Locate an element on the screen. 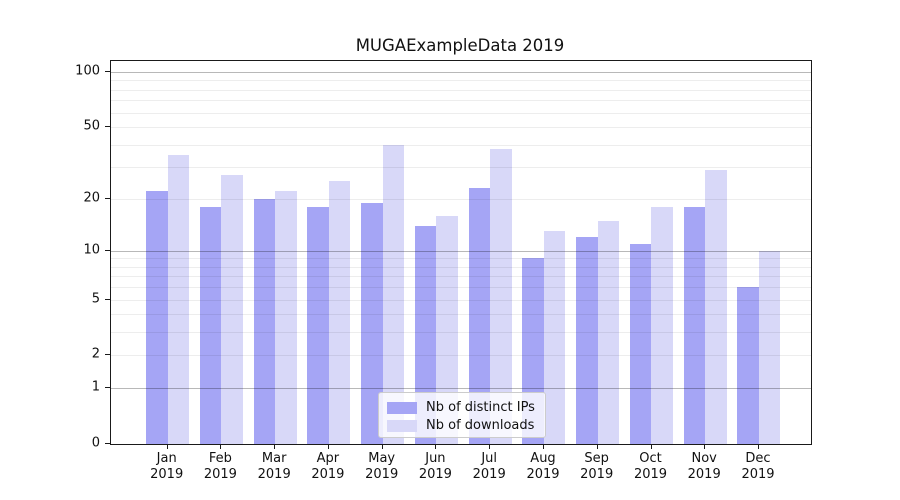 Image resolution: width=900 pixels, height=500 pixels. x-tick-mark-may is located at coordinates (382, 446).